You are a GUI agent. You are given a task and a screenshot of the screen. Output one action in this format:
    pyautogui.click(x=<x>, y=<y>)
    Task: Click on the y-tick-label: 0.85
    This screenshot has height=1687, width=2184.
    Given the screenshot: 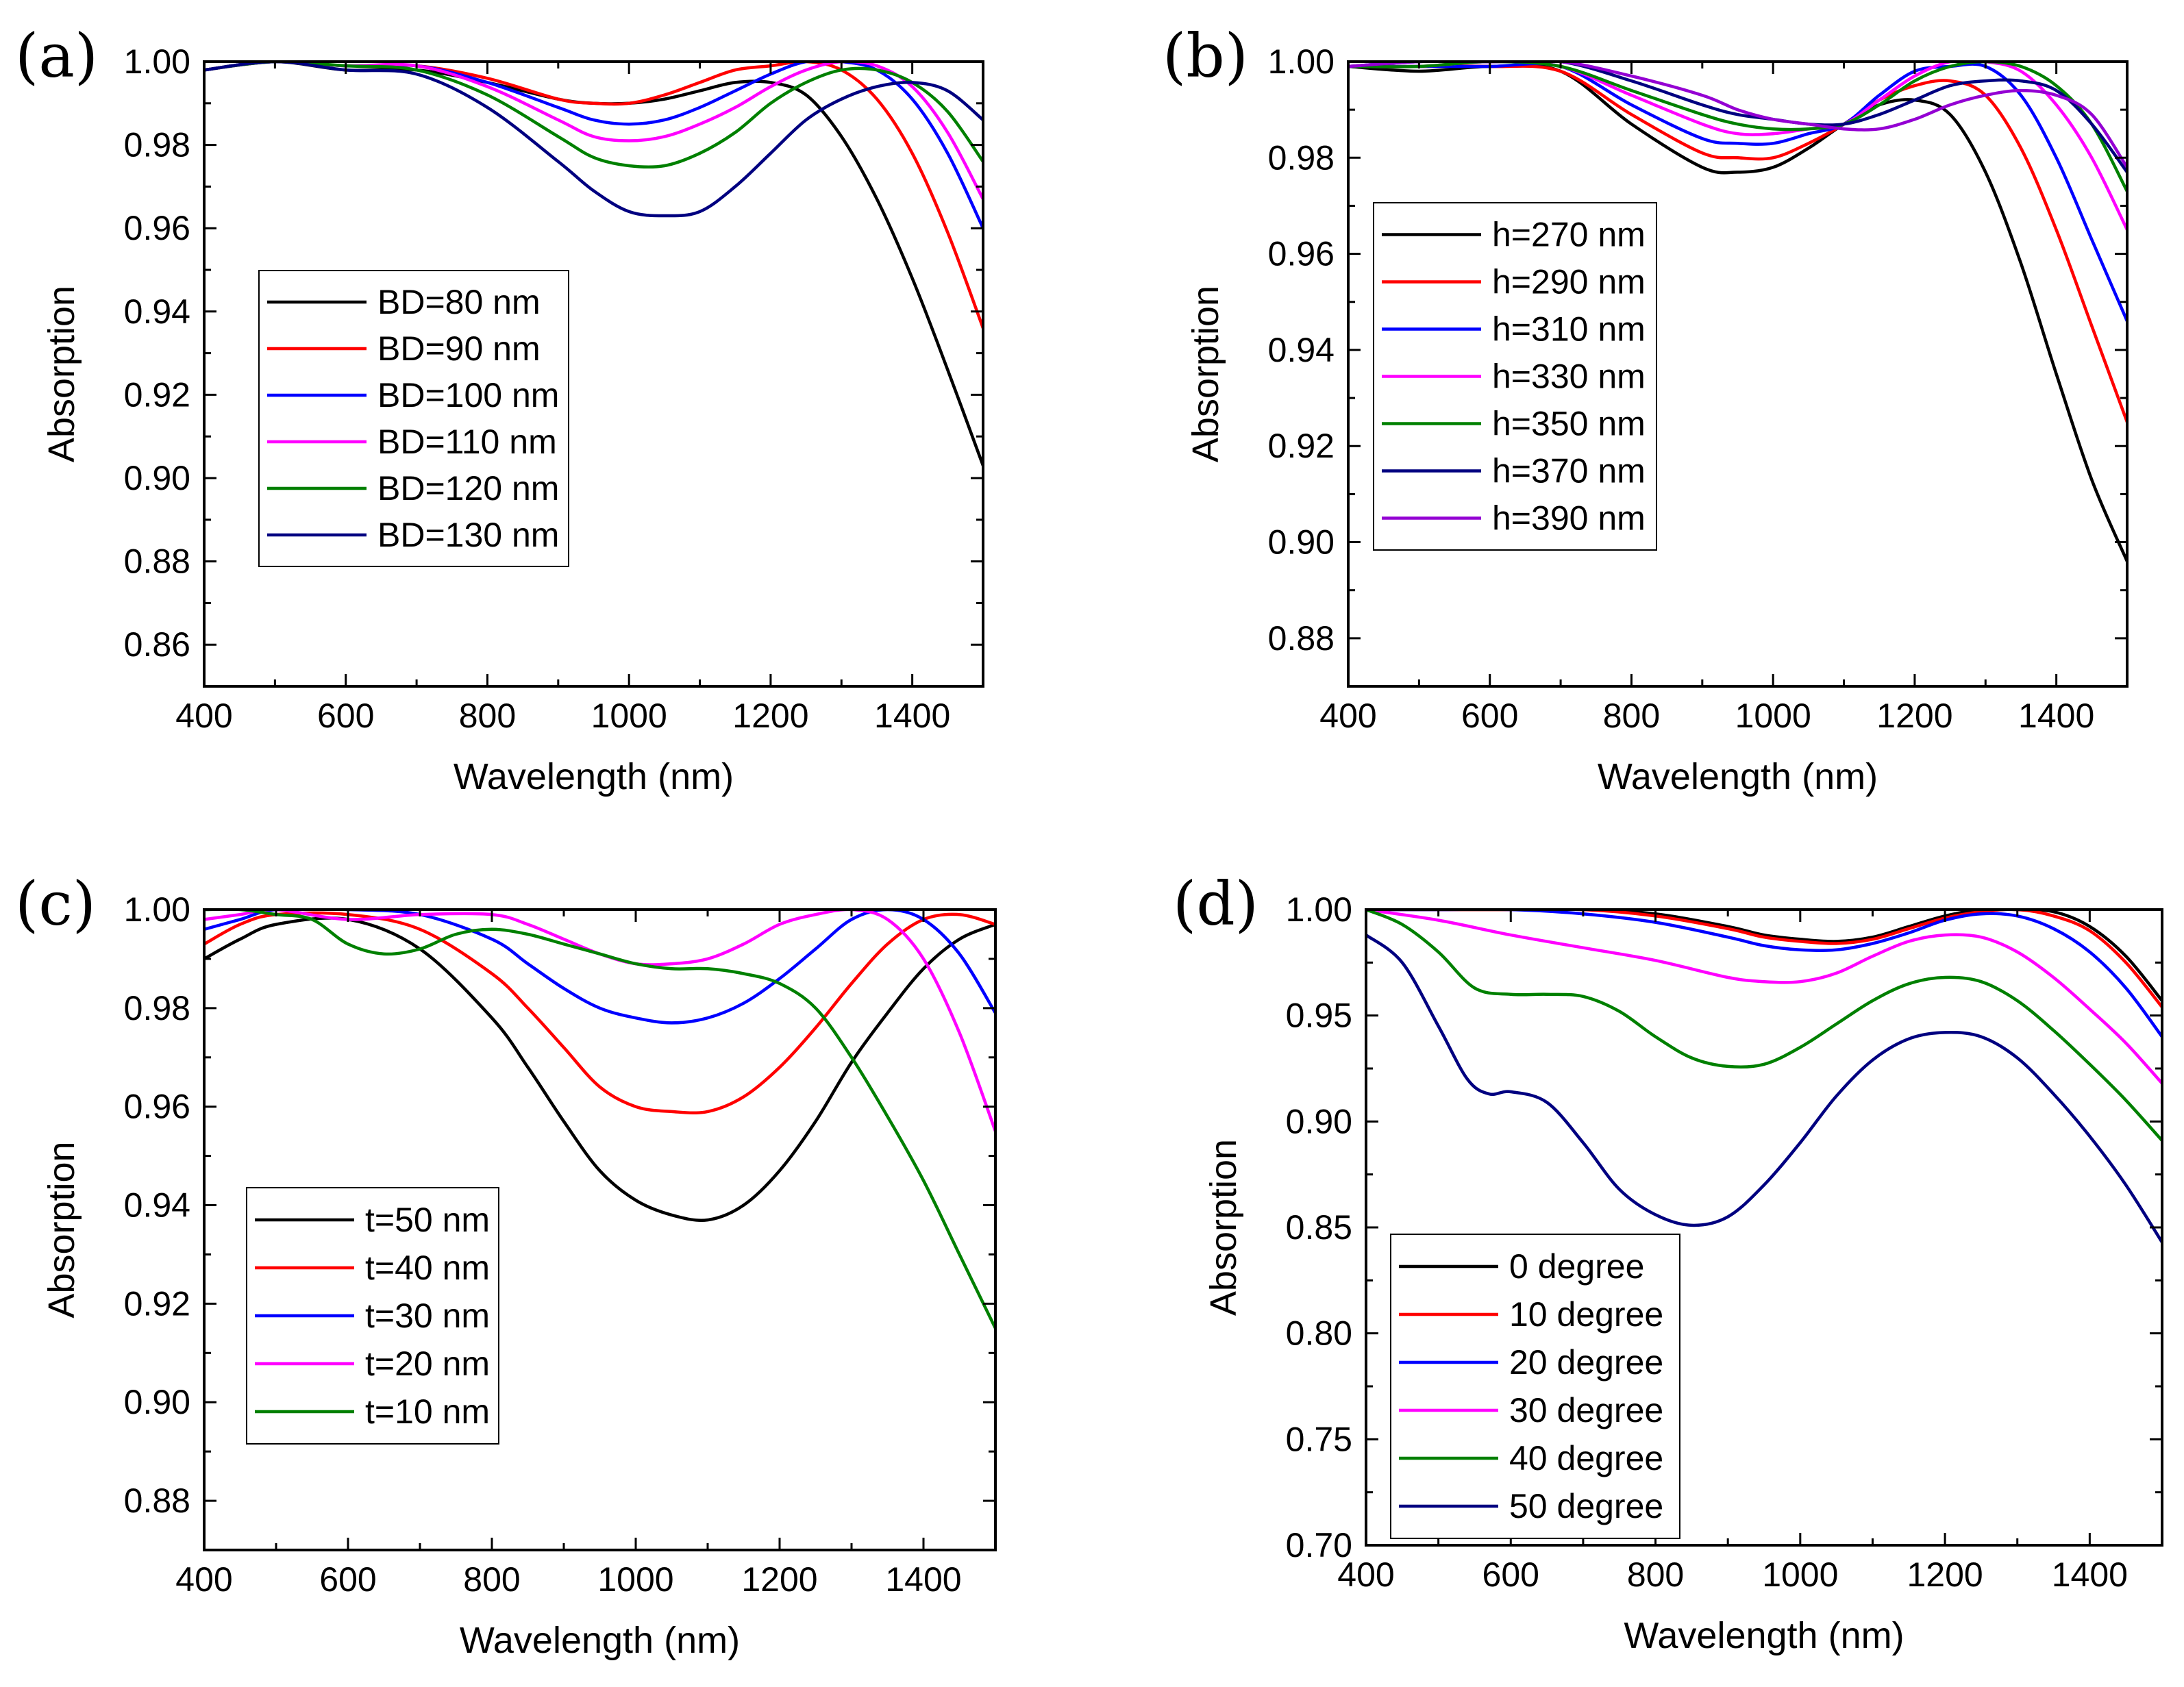 What is the action you would take?
    pyautogui.click(x=1319, y=1227)
    